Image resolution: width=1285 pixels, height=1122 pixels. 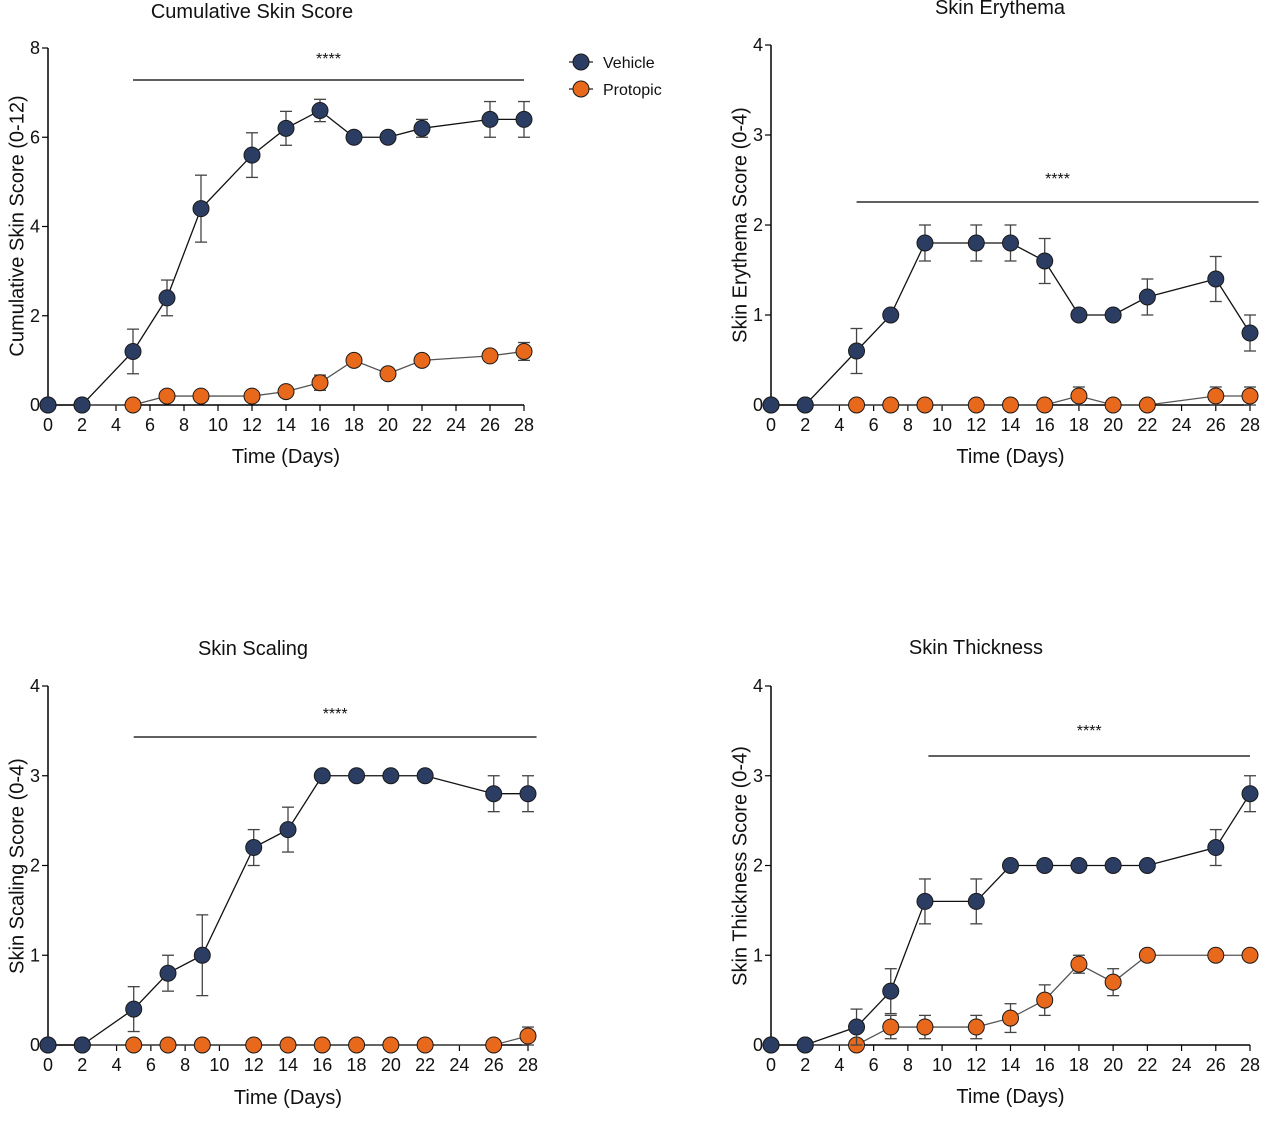 What do you see at coordinates (1250, 425) in the screenshot?
I see `x-tick-label: 28` at bounding box center [1250, 425].